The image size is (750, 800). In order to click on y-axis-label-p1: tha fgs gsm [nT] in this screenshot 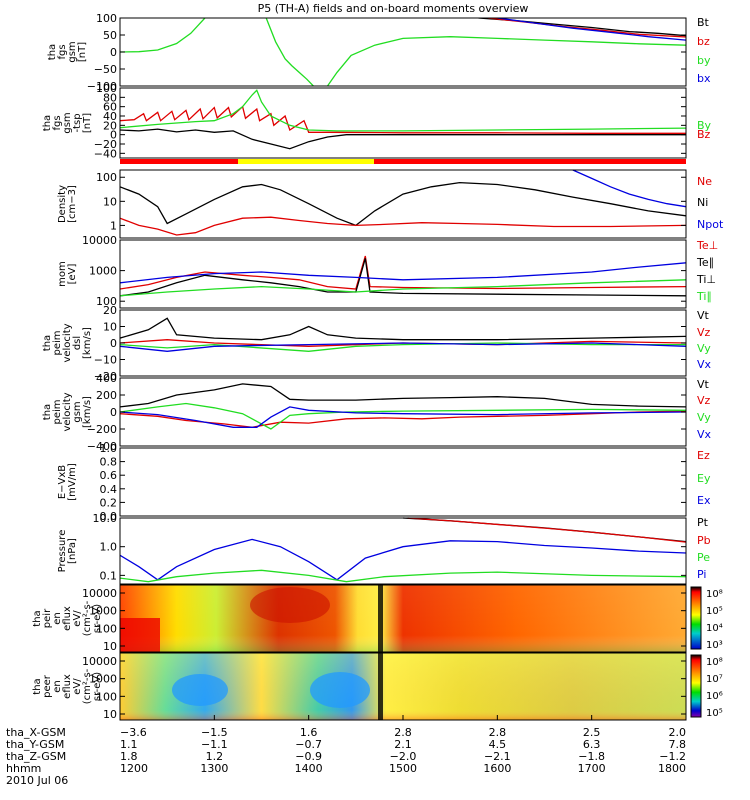, I will do `click(67, 51)`.